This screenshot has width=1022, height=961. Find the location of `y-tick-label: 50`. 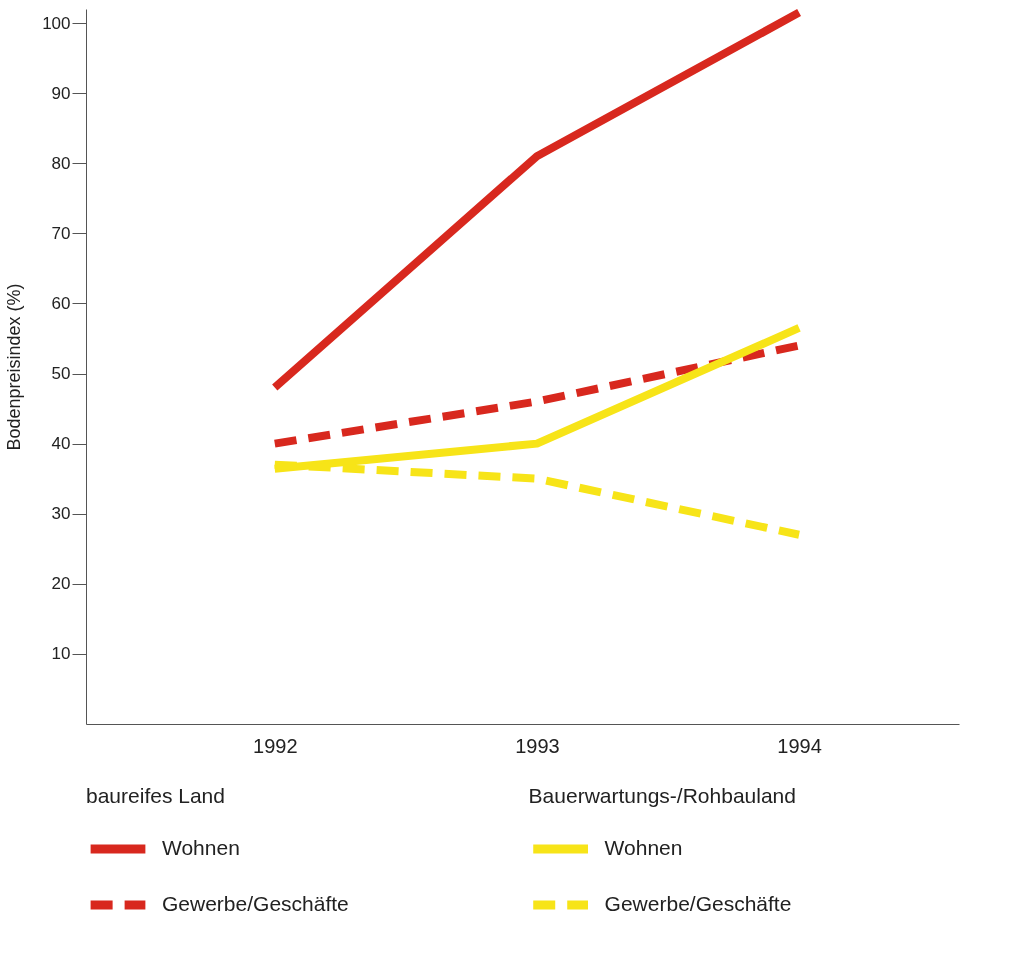

y-tick-label: 50 is located at coordinates (61, 374).